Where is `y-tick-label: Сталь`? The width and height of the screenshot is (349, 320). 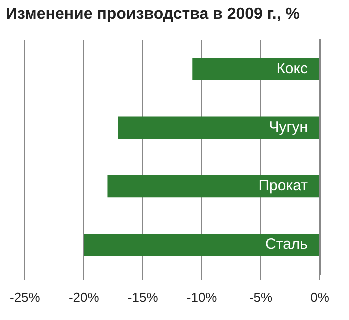 y-tick-label: Сталь is located at coordinates (287, 245).